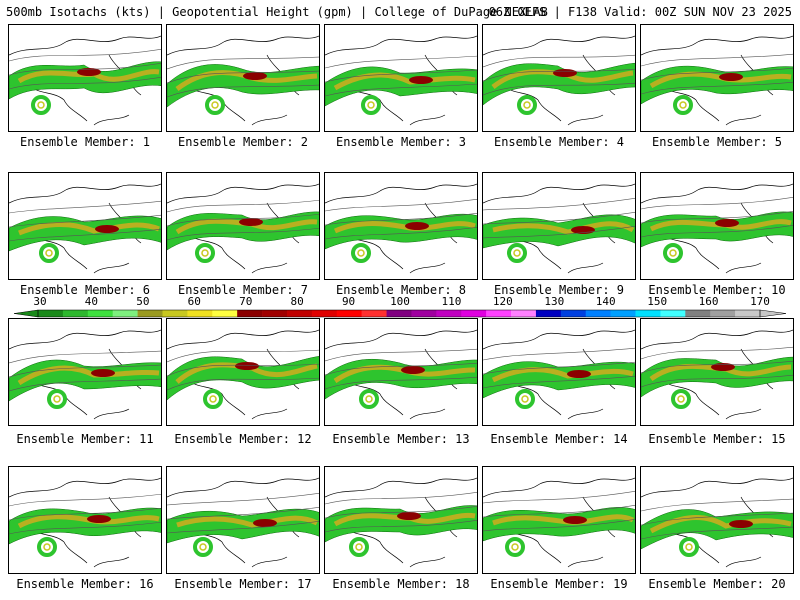 This screenshot has height=600, width=800. Describe the element at coordinates (401, 584) in the screenshot. I see `ensemble-member-label: Ensemble Member: 18` at that location.